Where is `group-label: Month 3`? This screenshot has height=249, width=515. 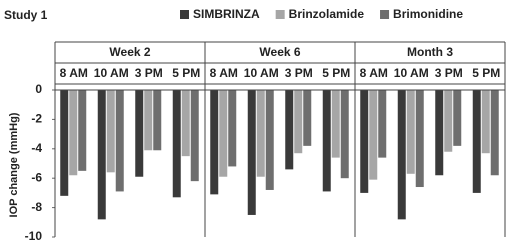
group-label: Month 3 is located at coordinates (430, 52).